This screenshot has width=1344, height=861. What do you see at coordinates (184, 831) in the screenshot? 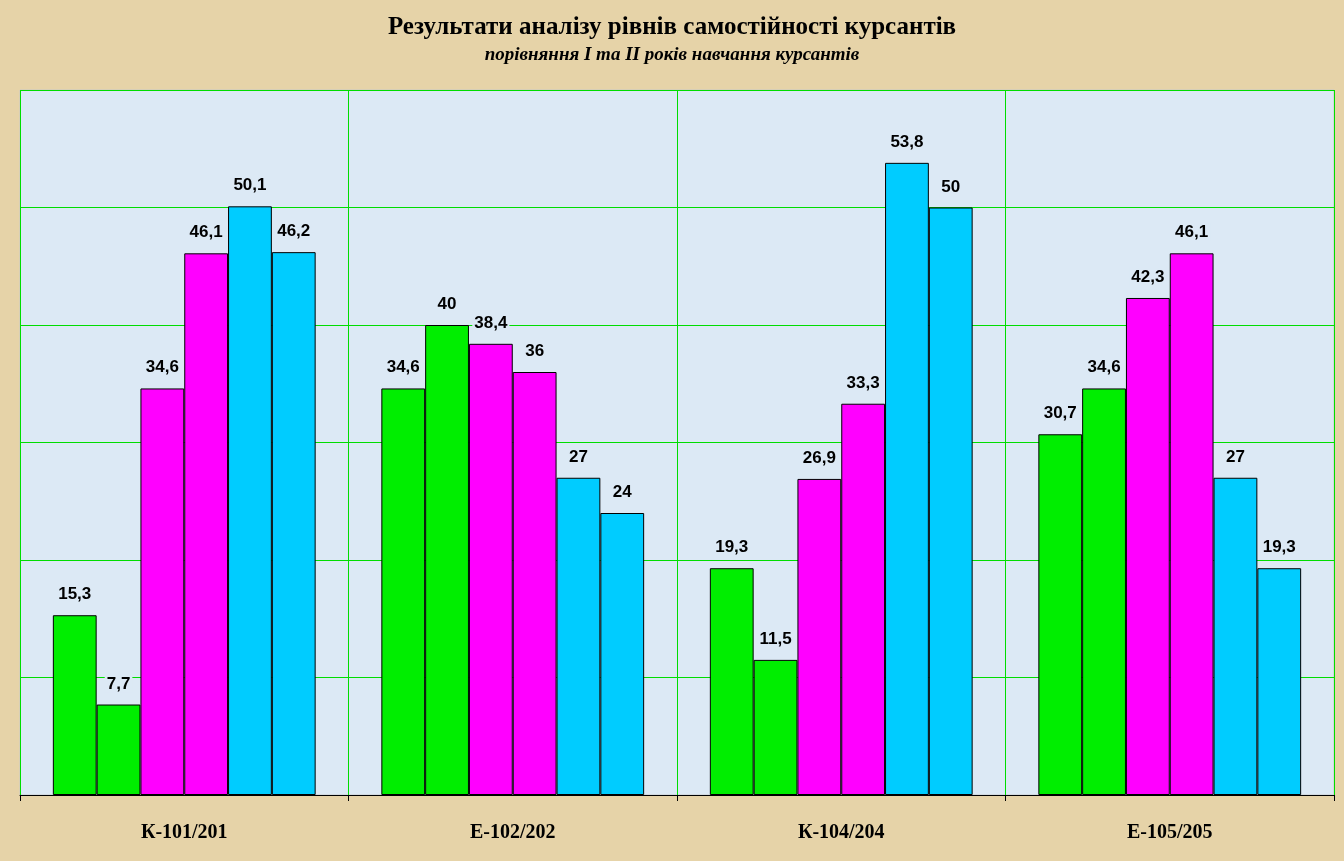
I see `x-tick-label: К-101/201` at bounding box center [184, 831].